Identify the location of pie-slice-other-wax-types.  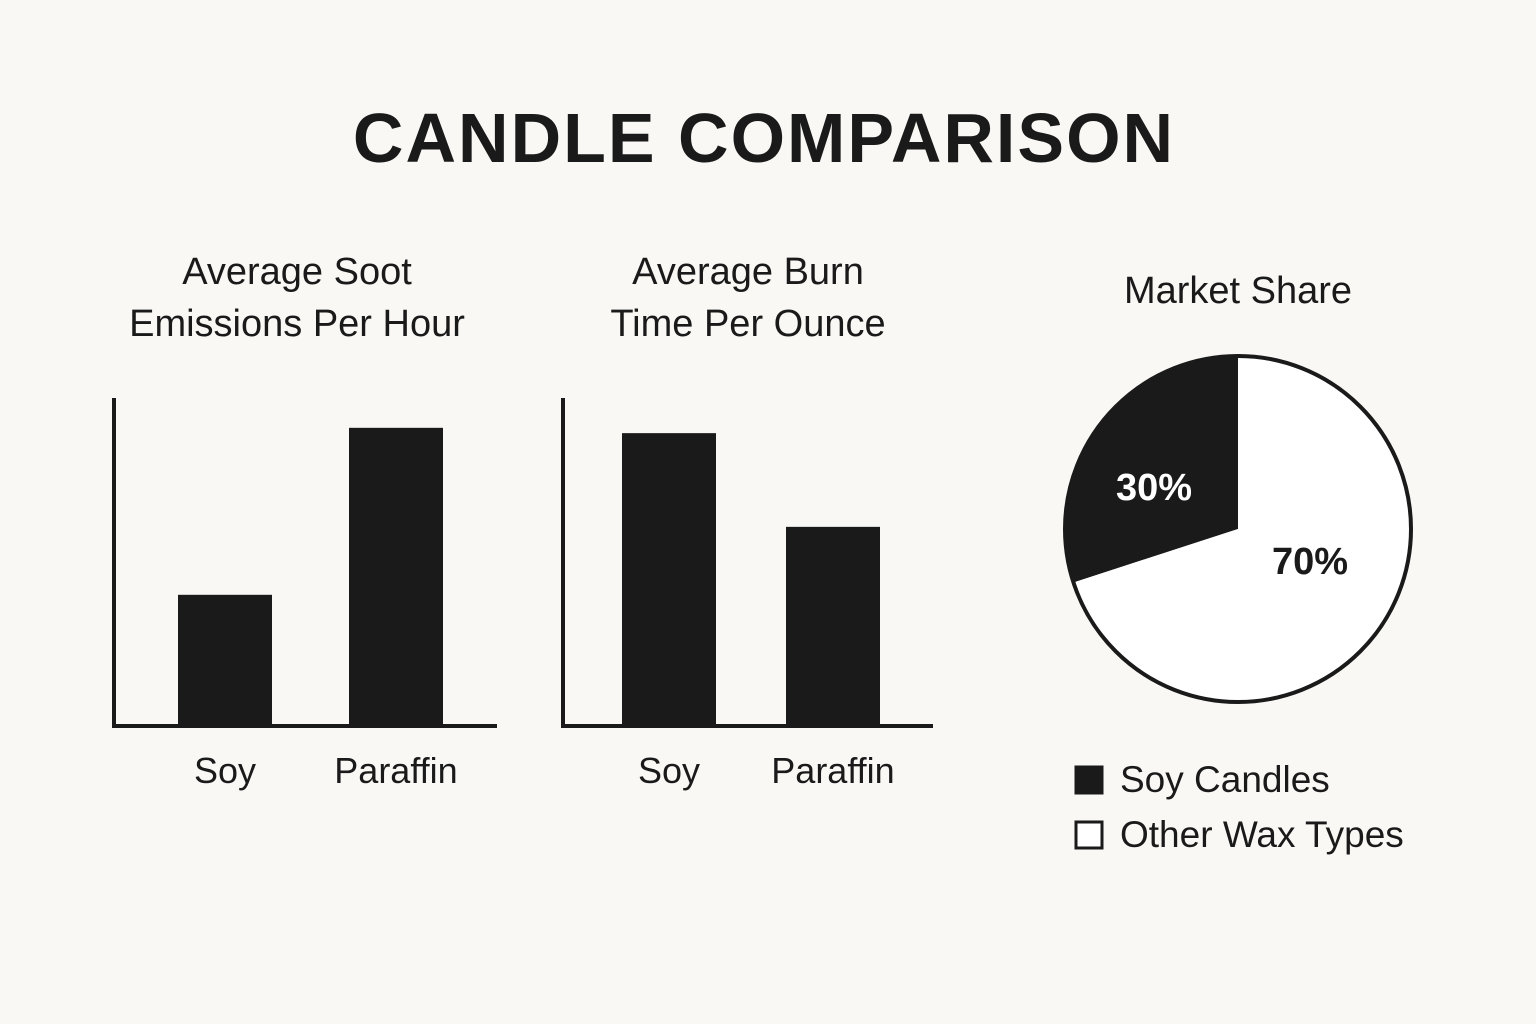
(1242, 529).